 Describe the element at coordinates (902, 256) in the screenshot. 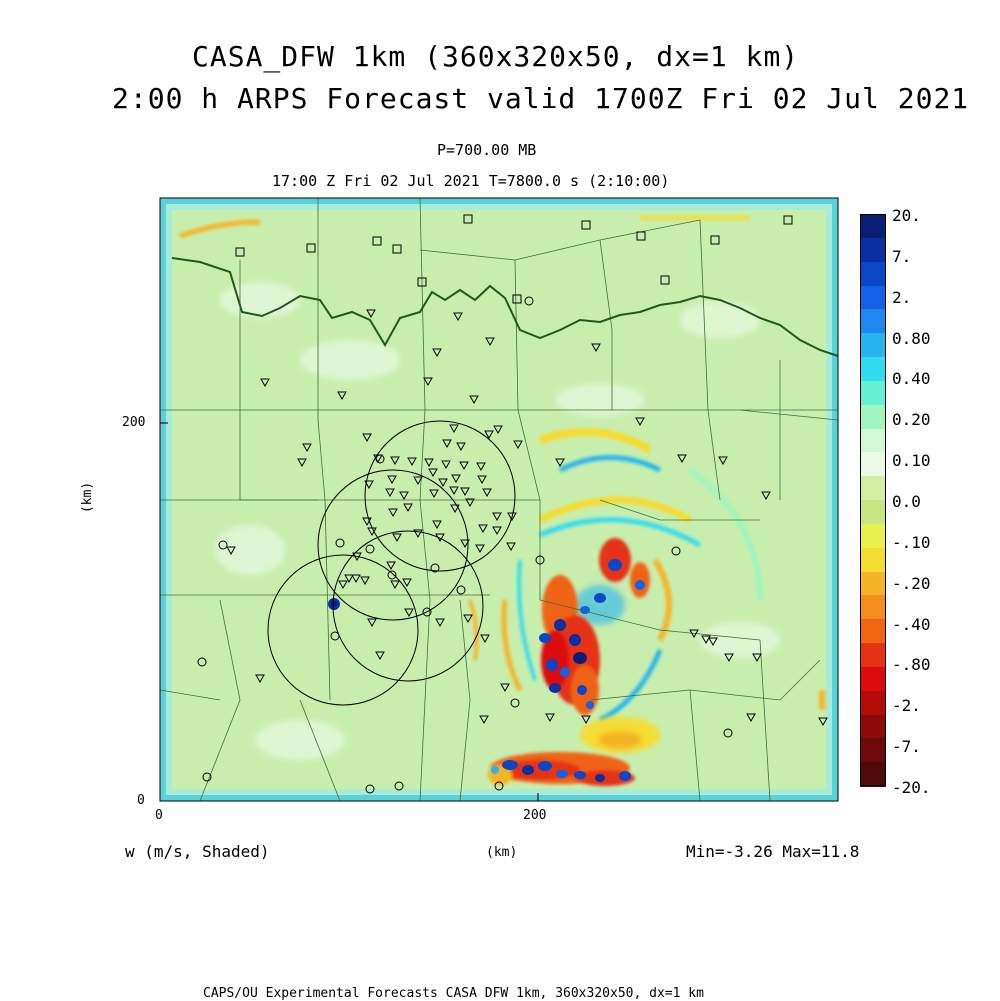

I see `colorbar-label: 7.` at that location.